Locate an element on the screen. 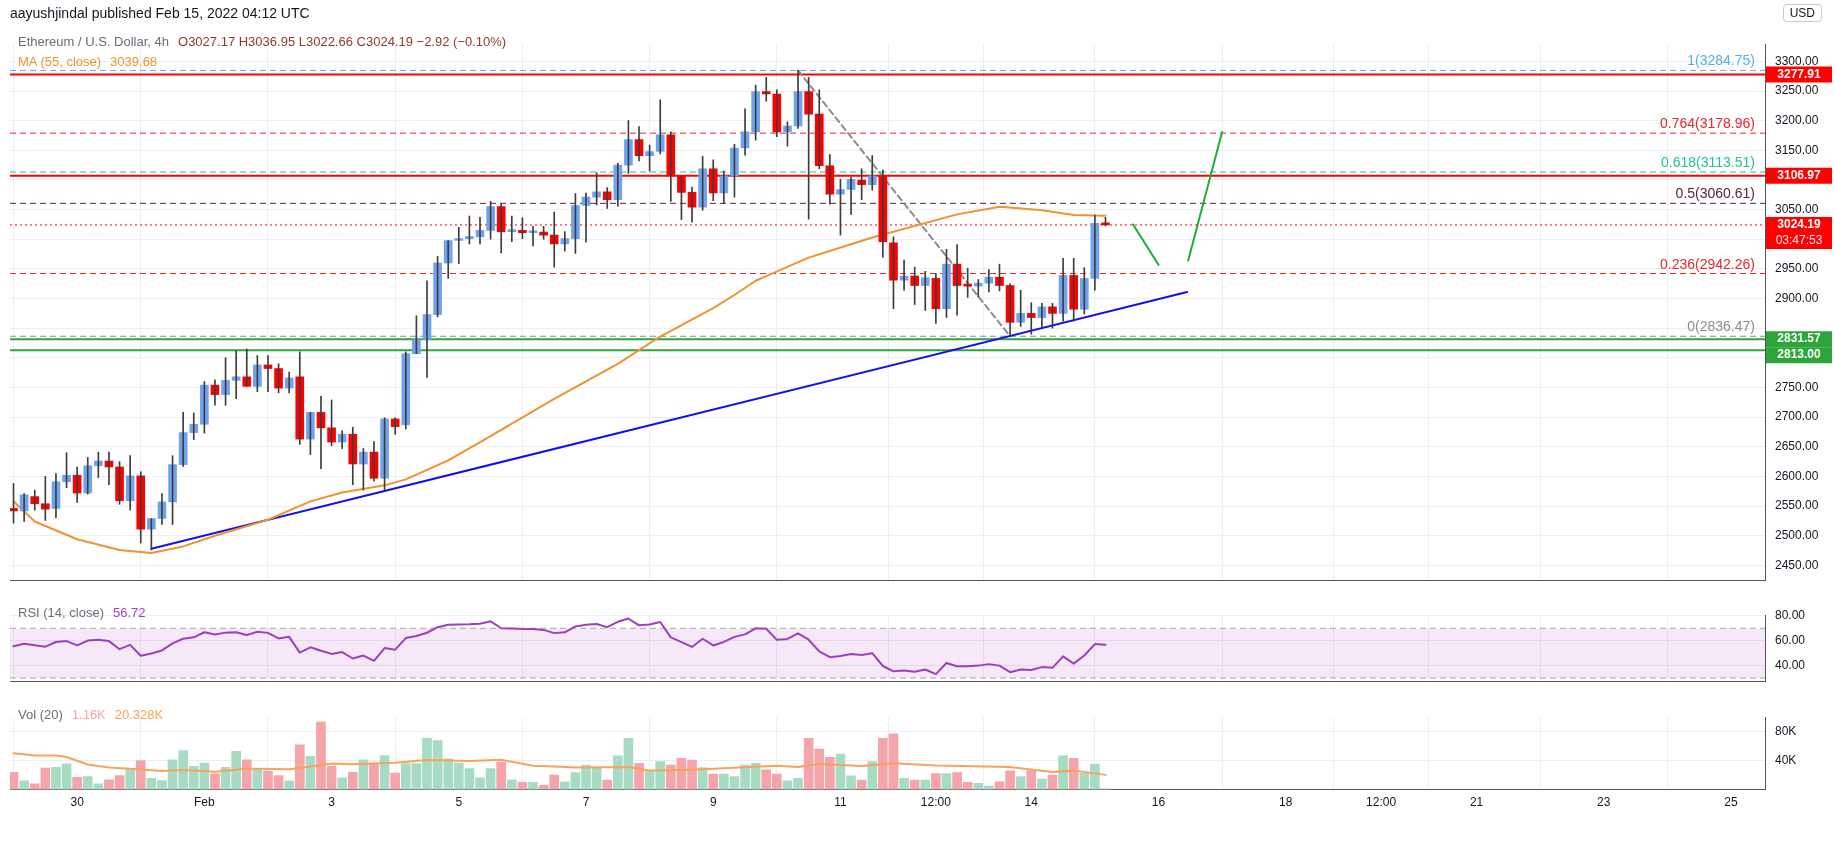 The height and width of the screenshot is (848, 1834). x-tick-label: 3 is located at coordinates (332, 802).